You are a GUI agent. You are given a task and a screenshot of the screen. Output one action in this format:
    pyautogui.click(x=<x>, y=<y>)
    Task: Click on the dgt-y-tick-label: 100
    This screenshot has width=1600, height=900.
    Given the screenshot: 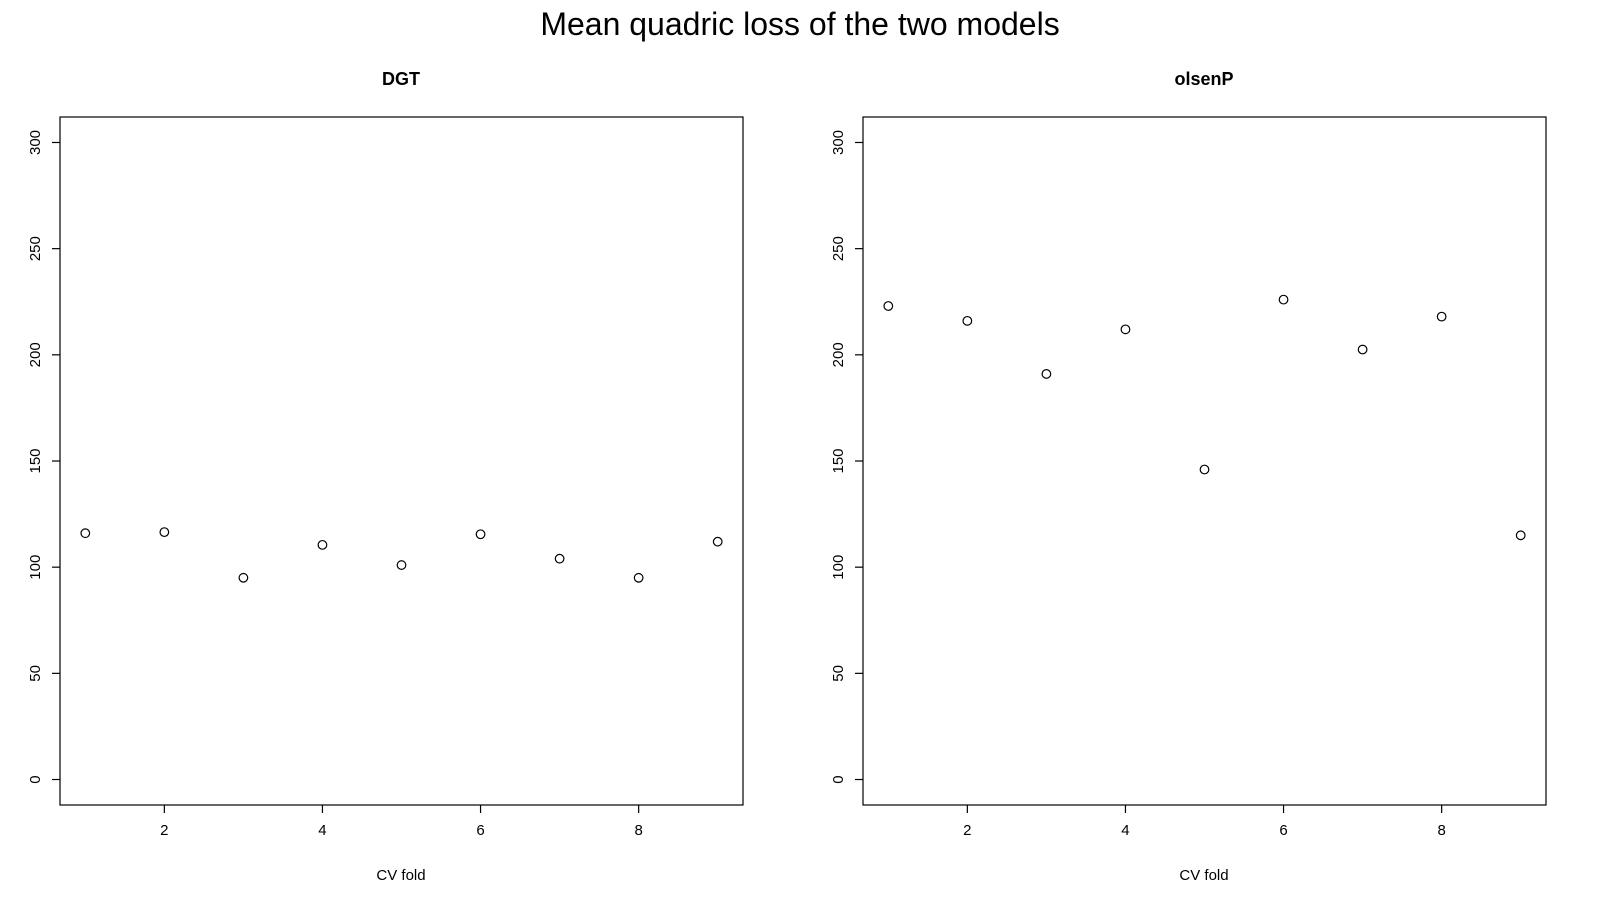 What is the action you would take?
    pyautogui.click(x=35, y=567)
    